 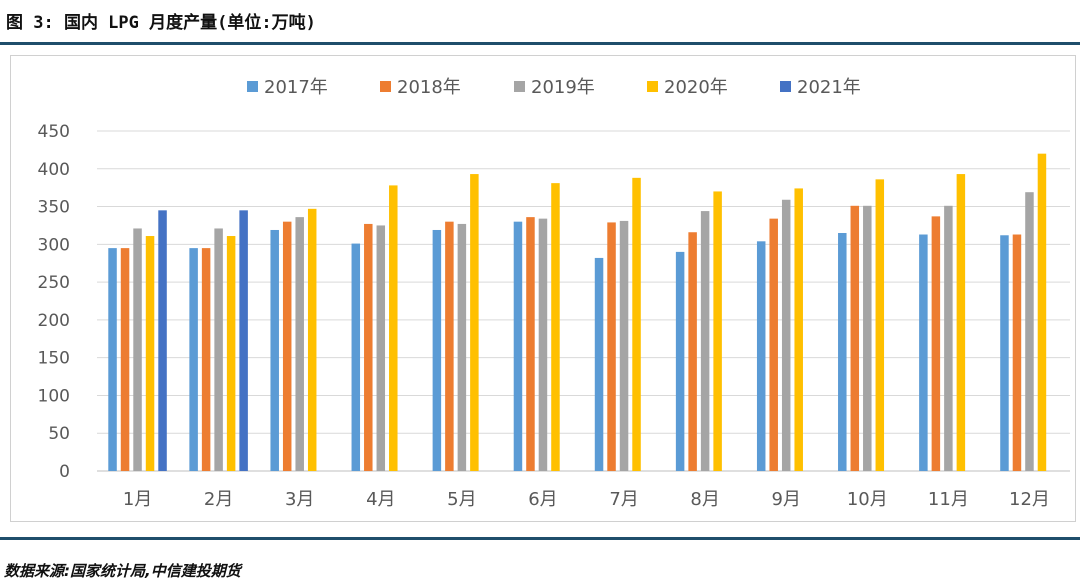 What do you see at coordinates (474, 323) in the screenshot?
I see `bar-2020年-5月` at bounding box center [474, 323].